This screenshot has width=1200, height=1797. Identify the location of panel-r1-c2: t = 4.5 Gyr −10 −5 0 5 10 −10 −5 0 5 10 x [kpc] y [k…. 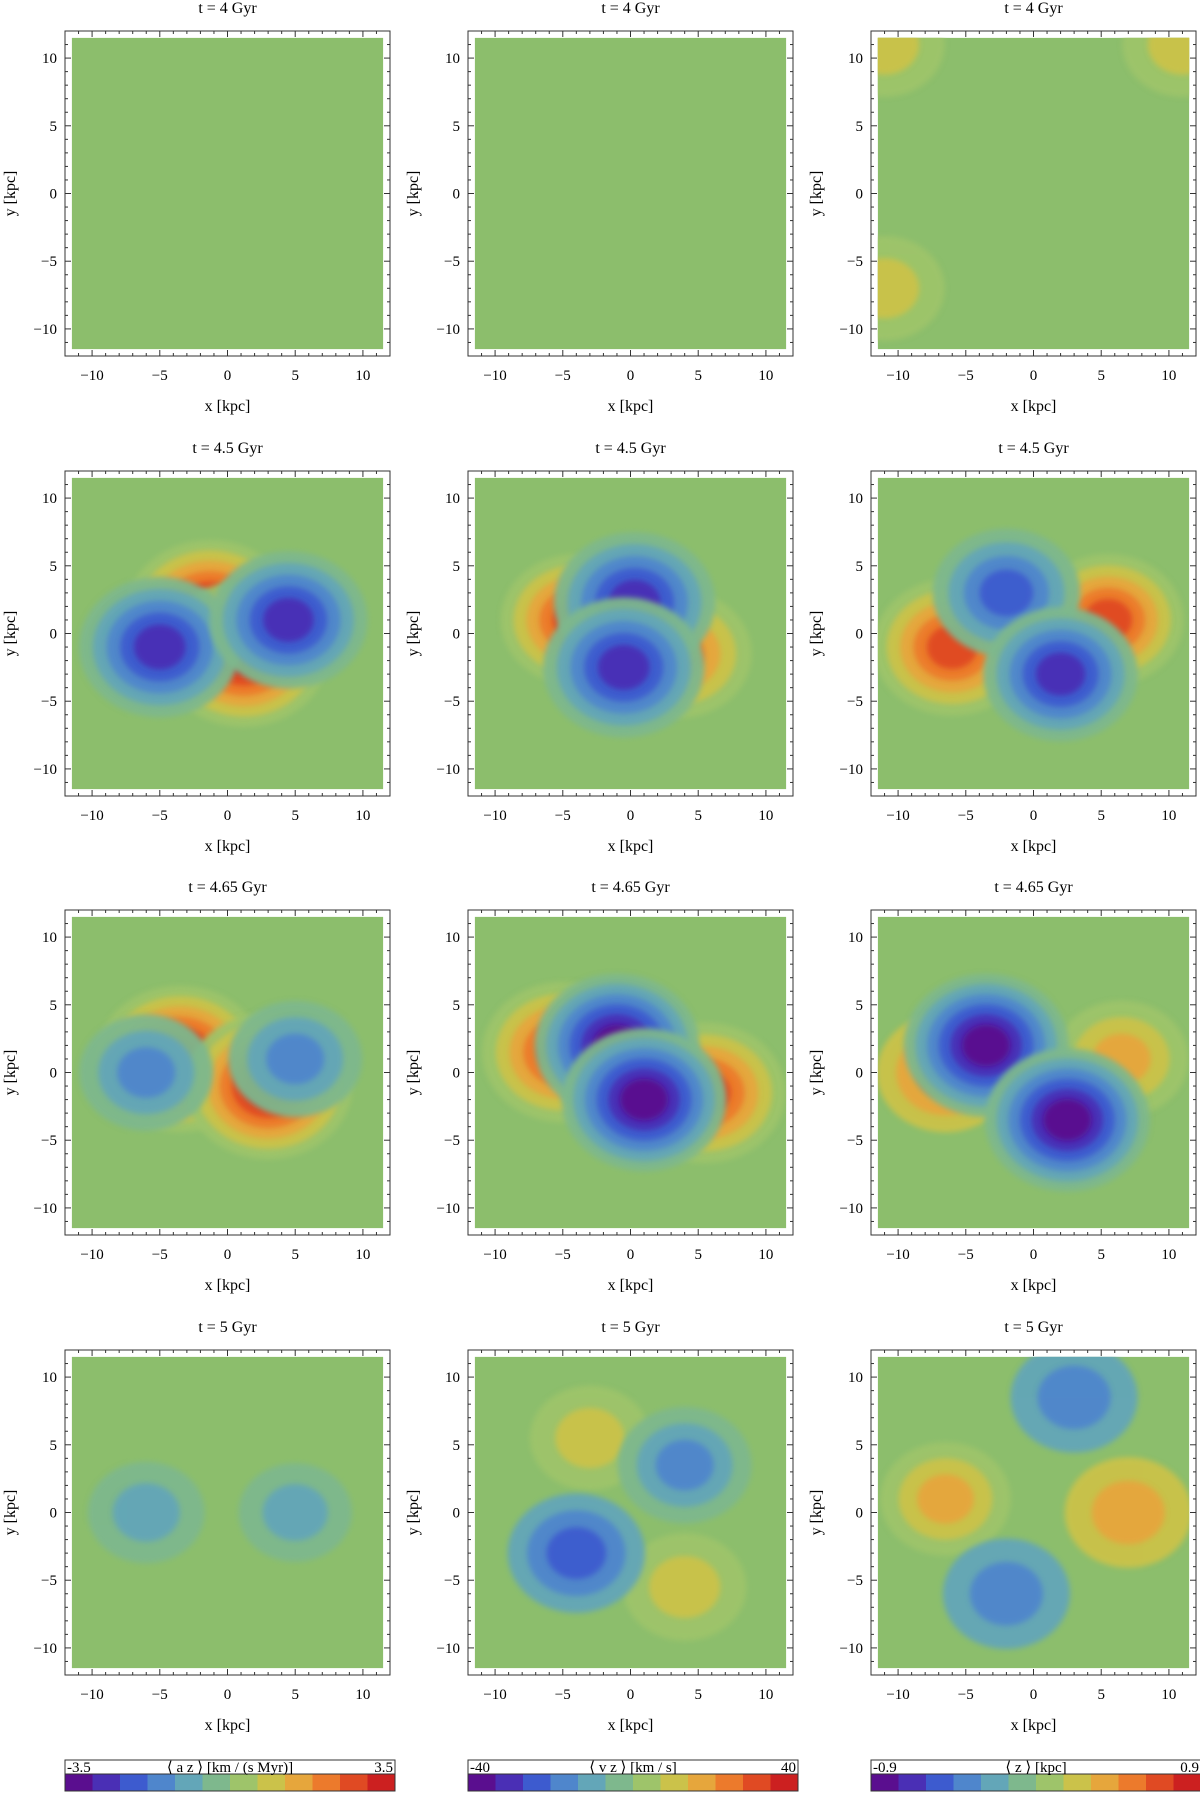
(1002, 647).